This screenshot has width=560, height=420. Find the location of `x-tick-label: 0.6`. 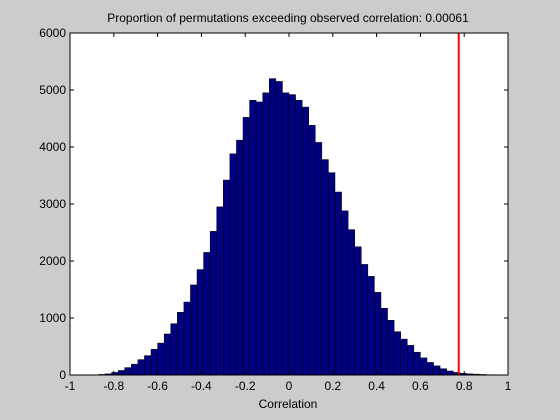

x-tick-label: 0.6 is located at coordinates (420, 386).